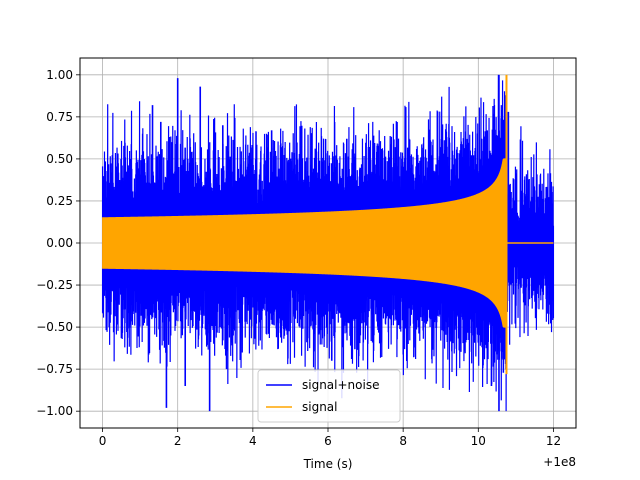 The image size is (640, 480). I want to click on x-tick-label: 0, so click(103, 441).